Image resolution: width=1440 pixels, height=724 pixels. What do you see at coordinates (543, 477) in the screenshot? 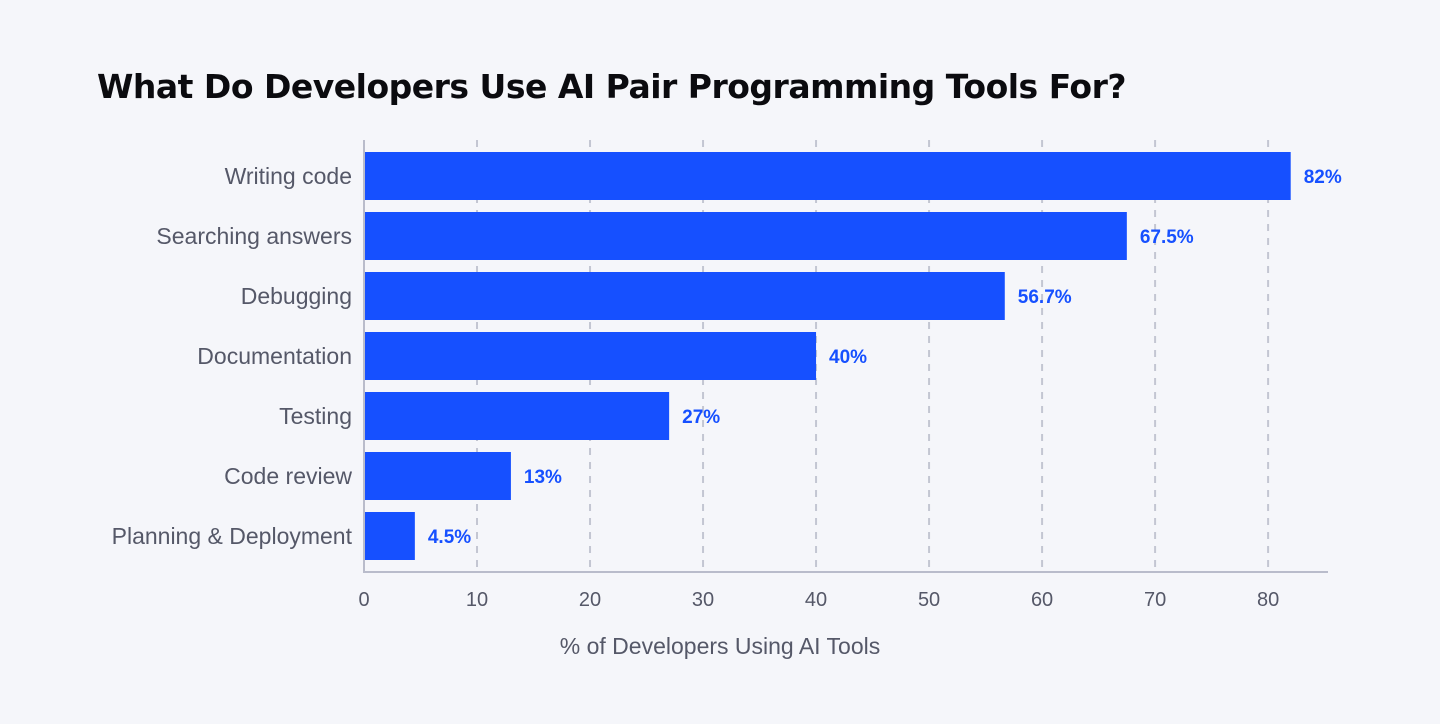
I see `data-label: 13%` at bounding box center [543, 477].